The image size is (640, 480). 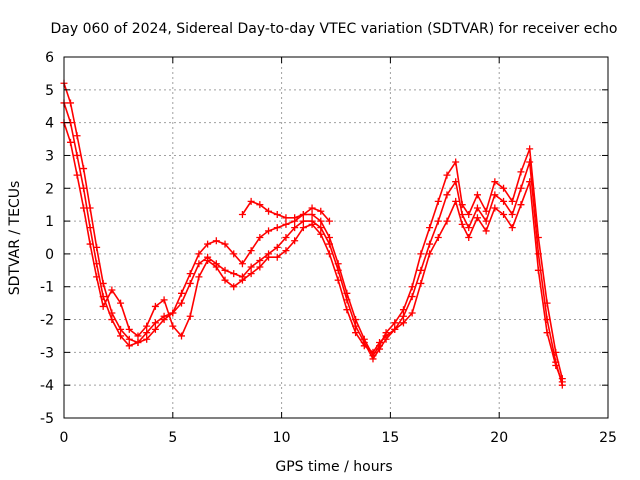 I want to click on y-tick-label: 5, so click(x=49, y=91).